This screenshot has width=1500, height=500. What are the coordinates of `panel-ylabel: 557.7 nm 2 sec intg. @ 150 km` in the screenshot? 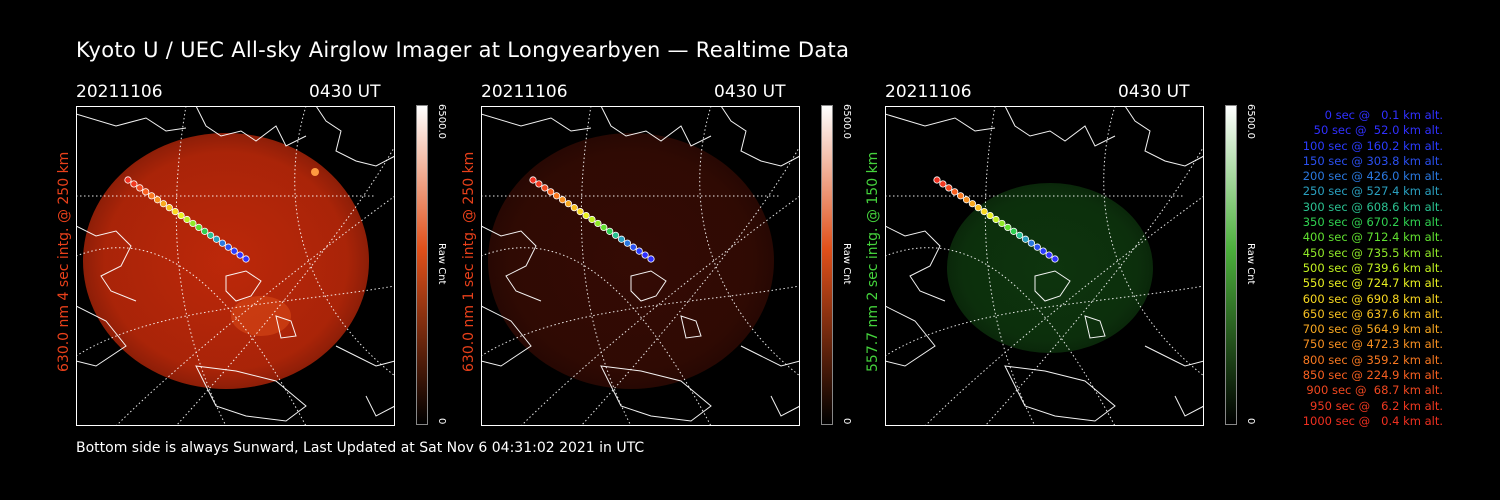 It's located at (873, 261).